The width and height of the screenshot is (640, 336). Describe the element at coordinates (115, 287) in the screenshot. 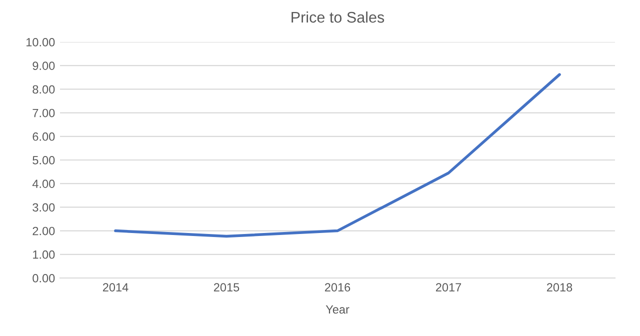

I see `x-tick-label: 2014` at that location.